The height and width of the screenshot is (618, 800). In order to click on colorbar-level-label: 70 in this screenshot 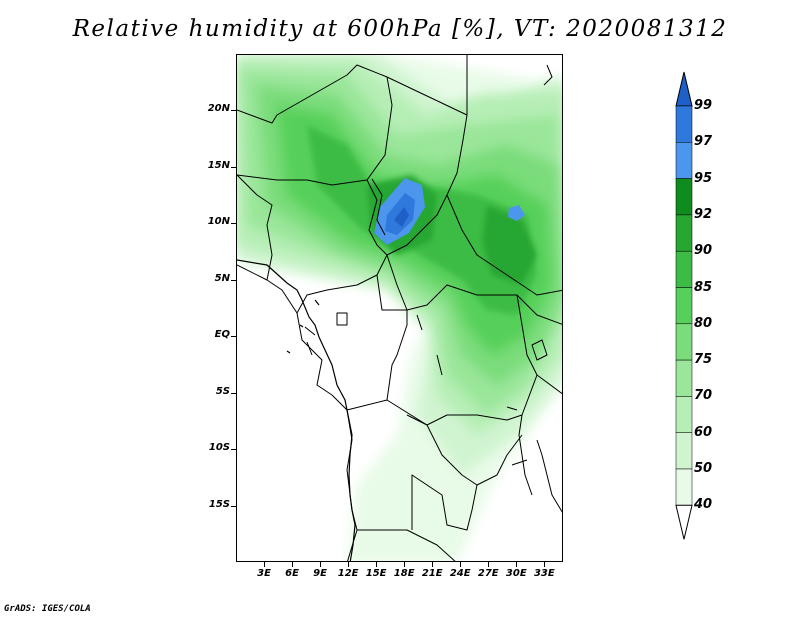, I will do `click(703, 396)`.